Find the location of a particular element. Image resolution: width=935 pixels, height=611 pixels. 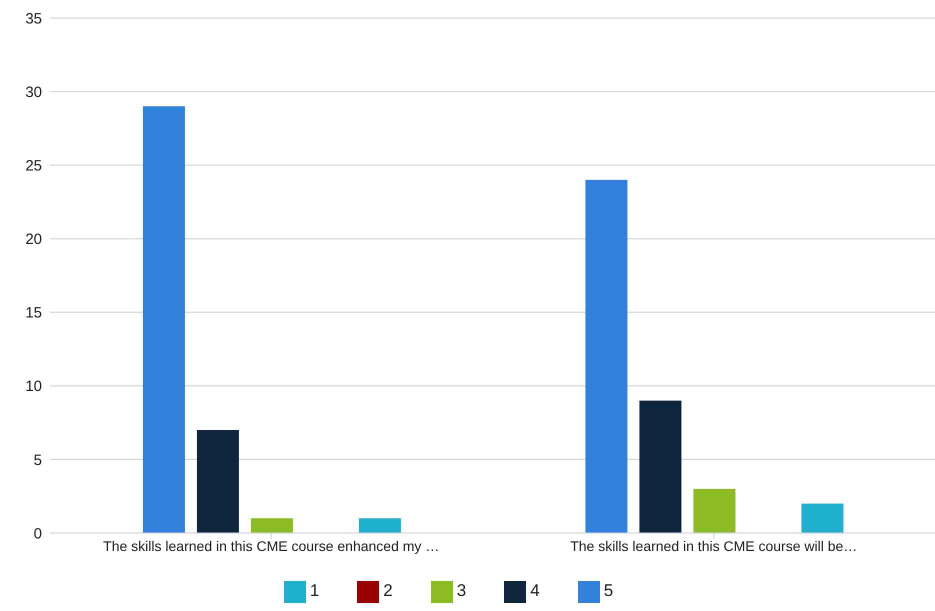

legend-label: 3 is located at coordinates (461, 590).